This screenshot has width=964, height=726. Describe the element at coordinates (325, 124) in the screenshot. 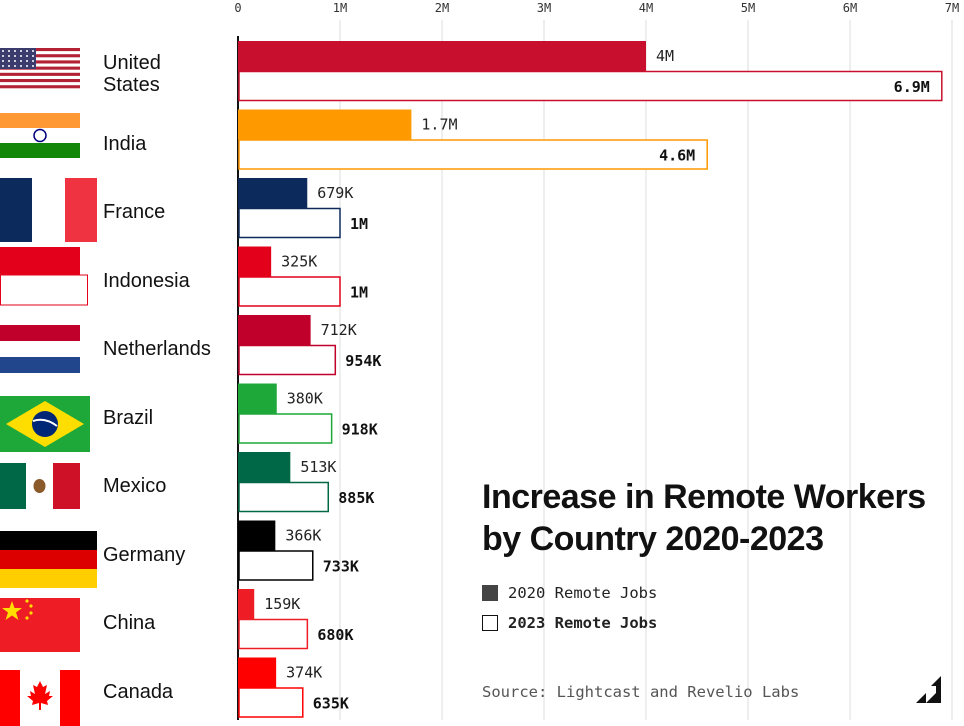

I see `bar-2020-india` at that location.